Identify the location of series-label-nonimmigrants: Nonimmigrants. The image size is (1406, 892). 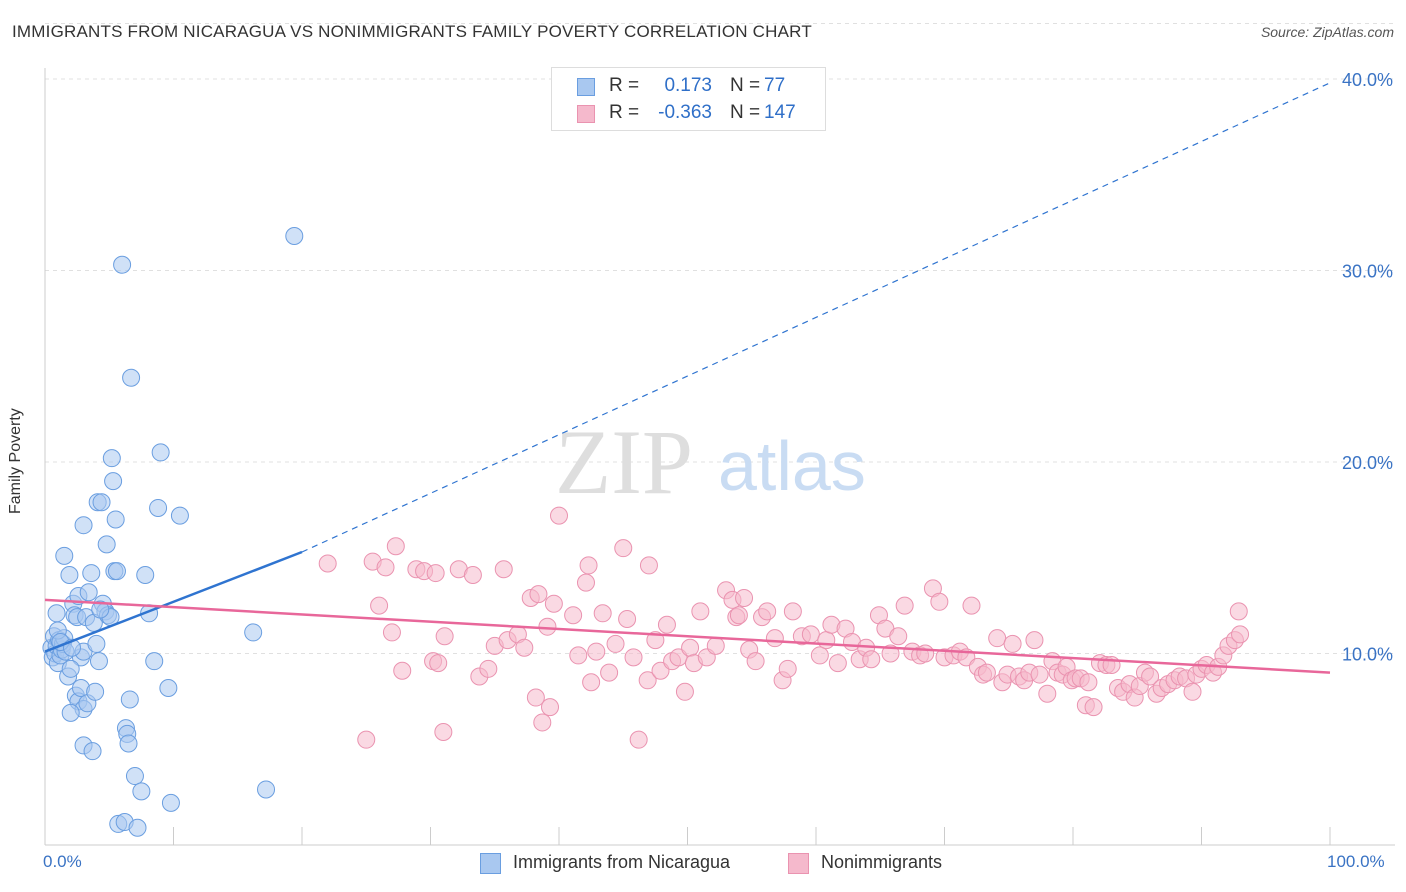
(882, 862).